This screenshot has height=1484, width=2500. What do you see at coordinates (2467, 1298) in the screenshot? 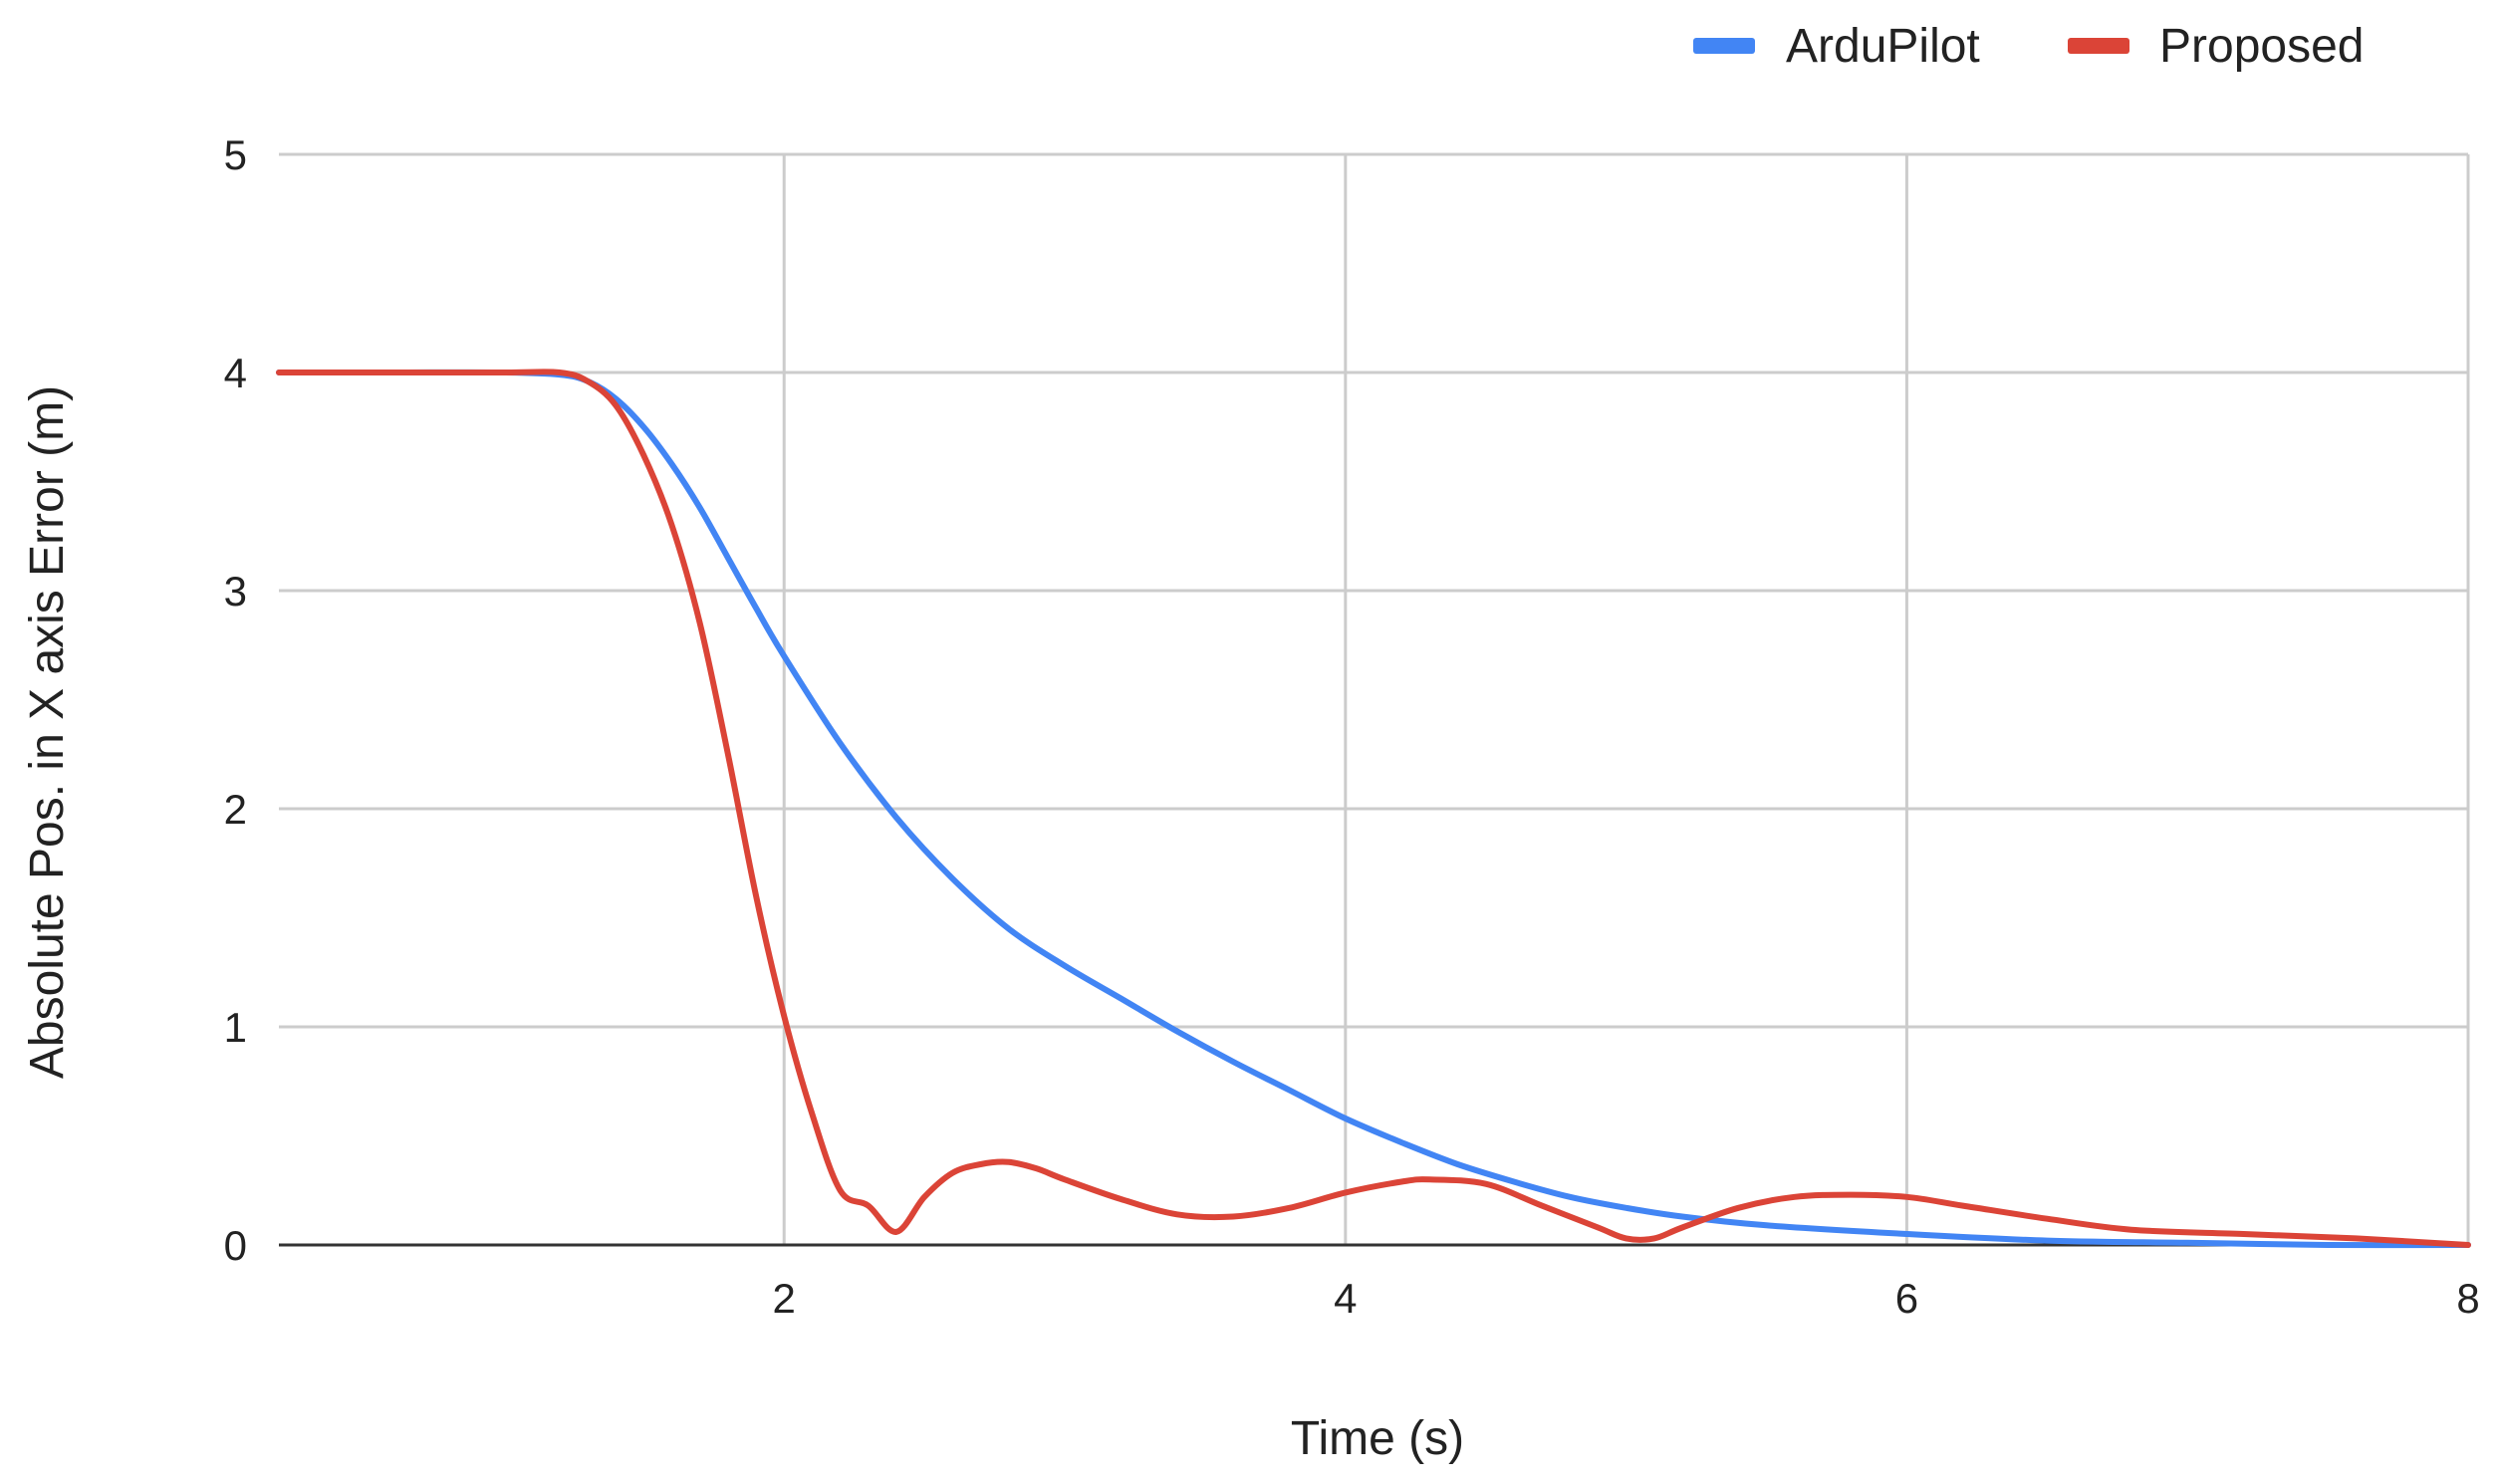
I see `x-tick-label-8: 8` at bounding box center [2467, 1298].